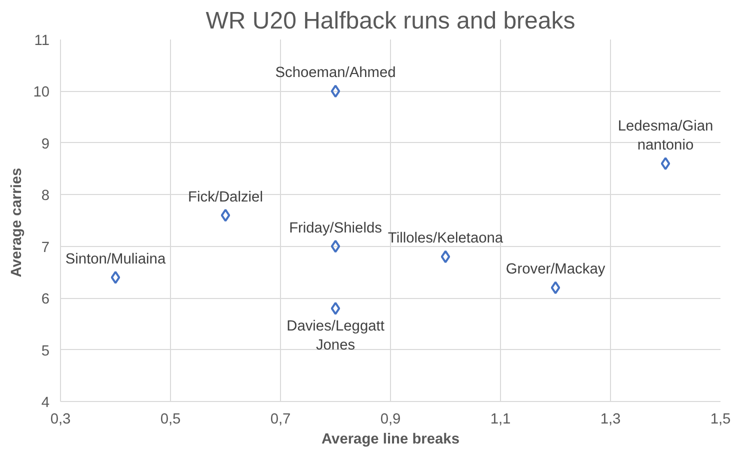  Describe the element at coordinates (45, 351) in the screenshot. I see `y-tick-label: 5` at that location.